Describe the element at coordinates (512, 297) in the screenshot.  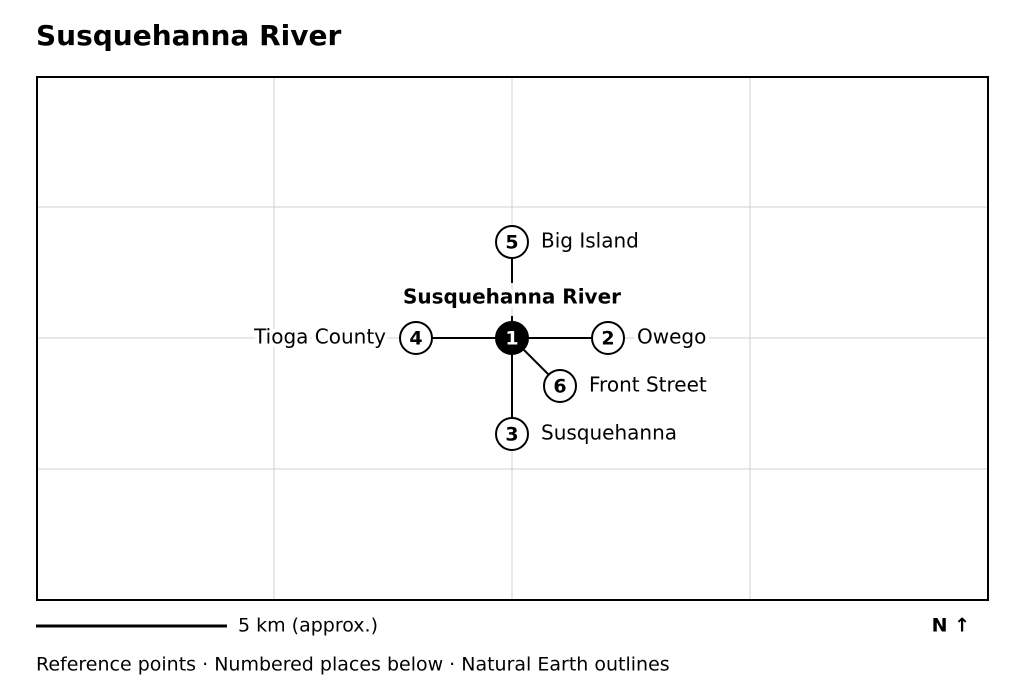
I see `center-label: Susquehanna River` at that location.